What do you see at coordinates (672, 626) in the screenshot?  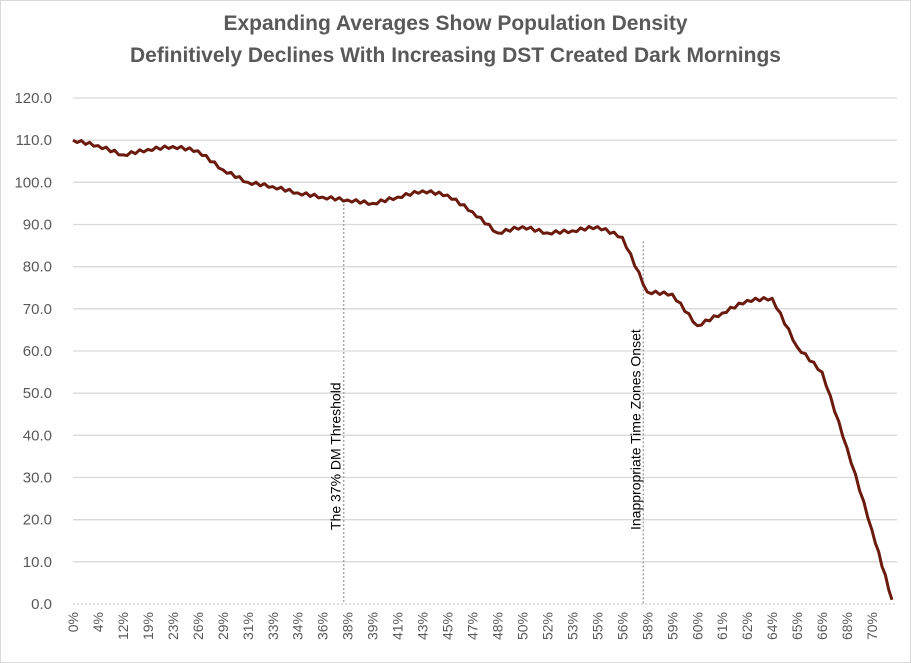 I see `x-tick-label: 59%` at bounding box center [672, 626].